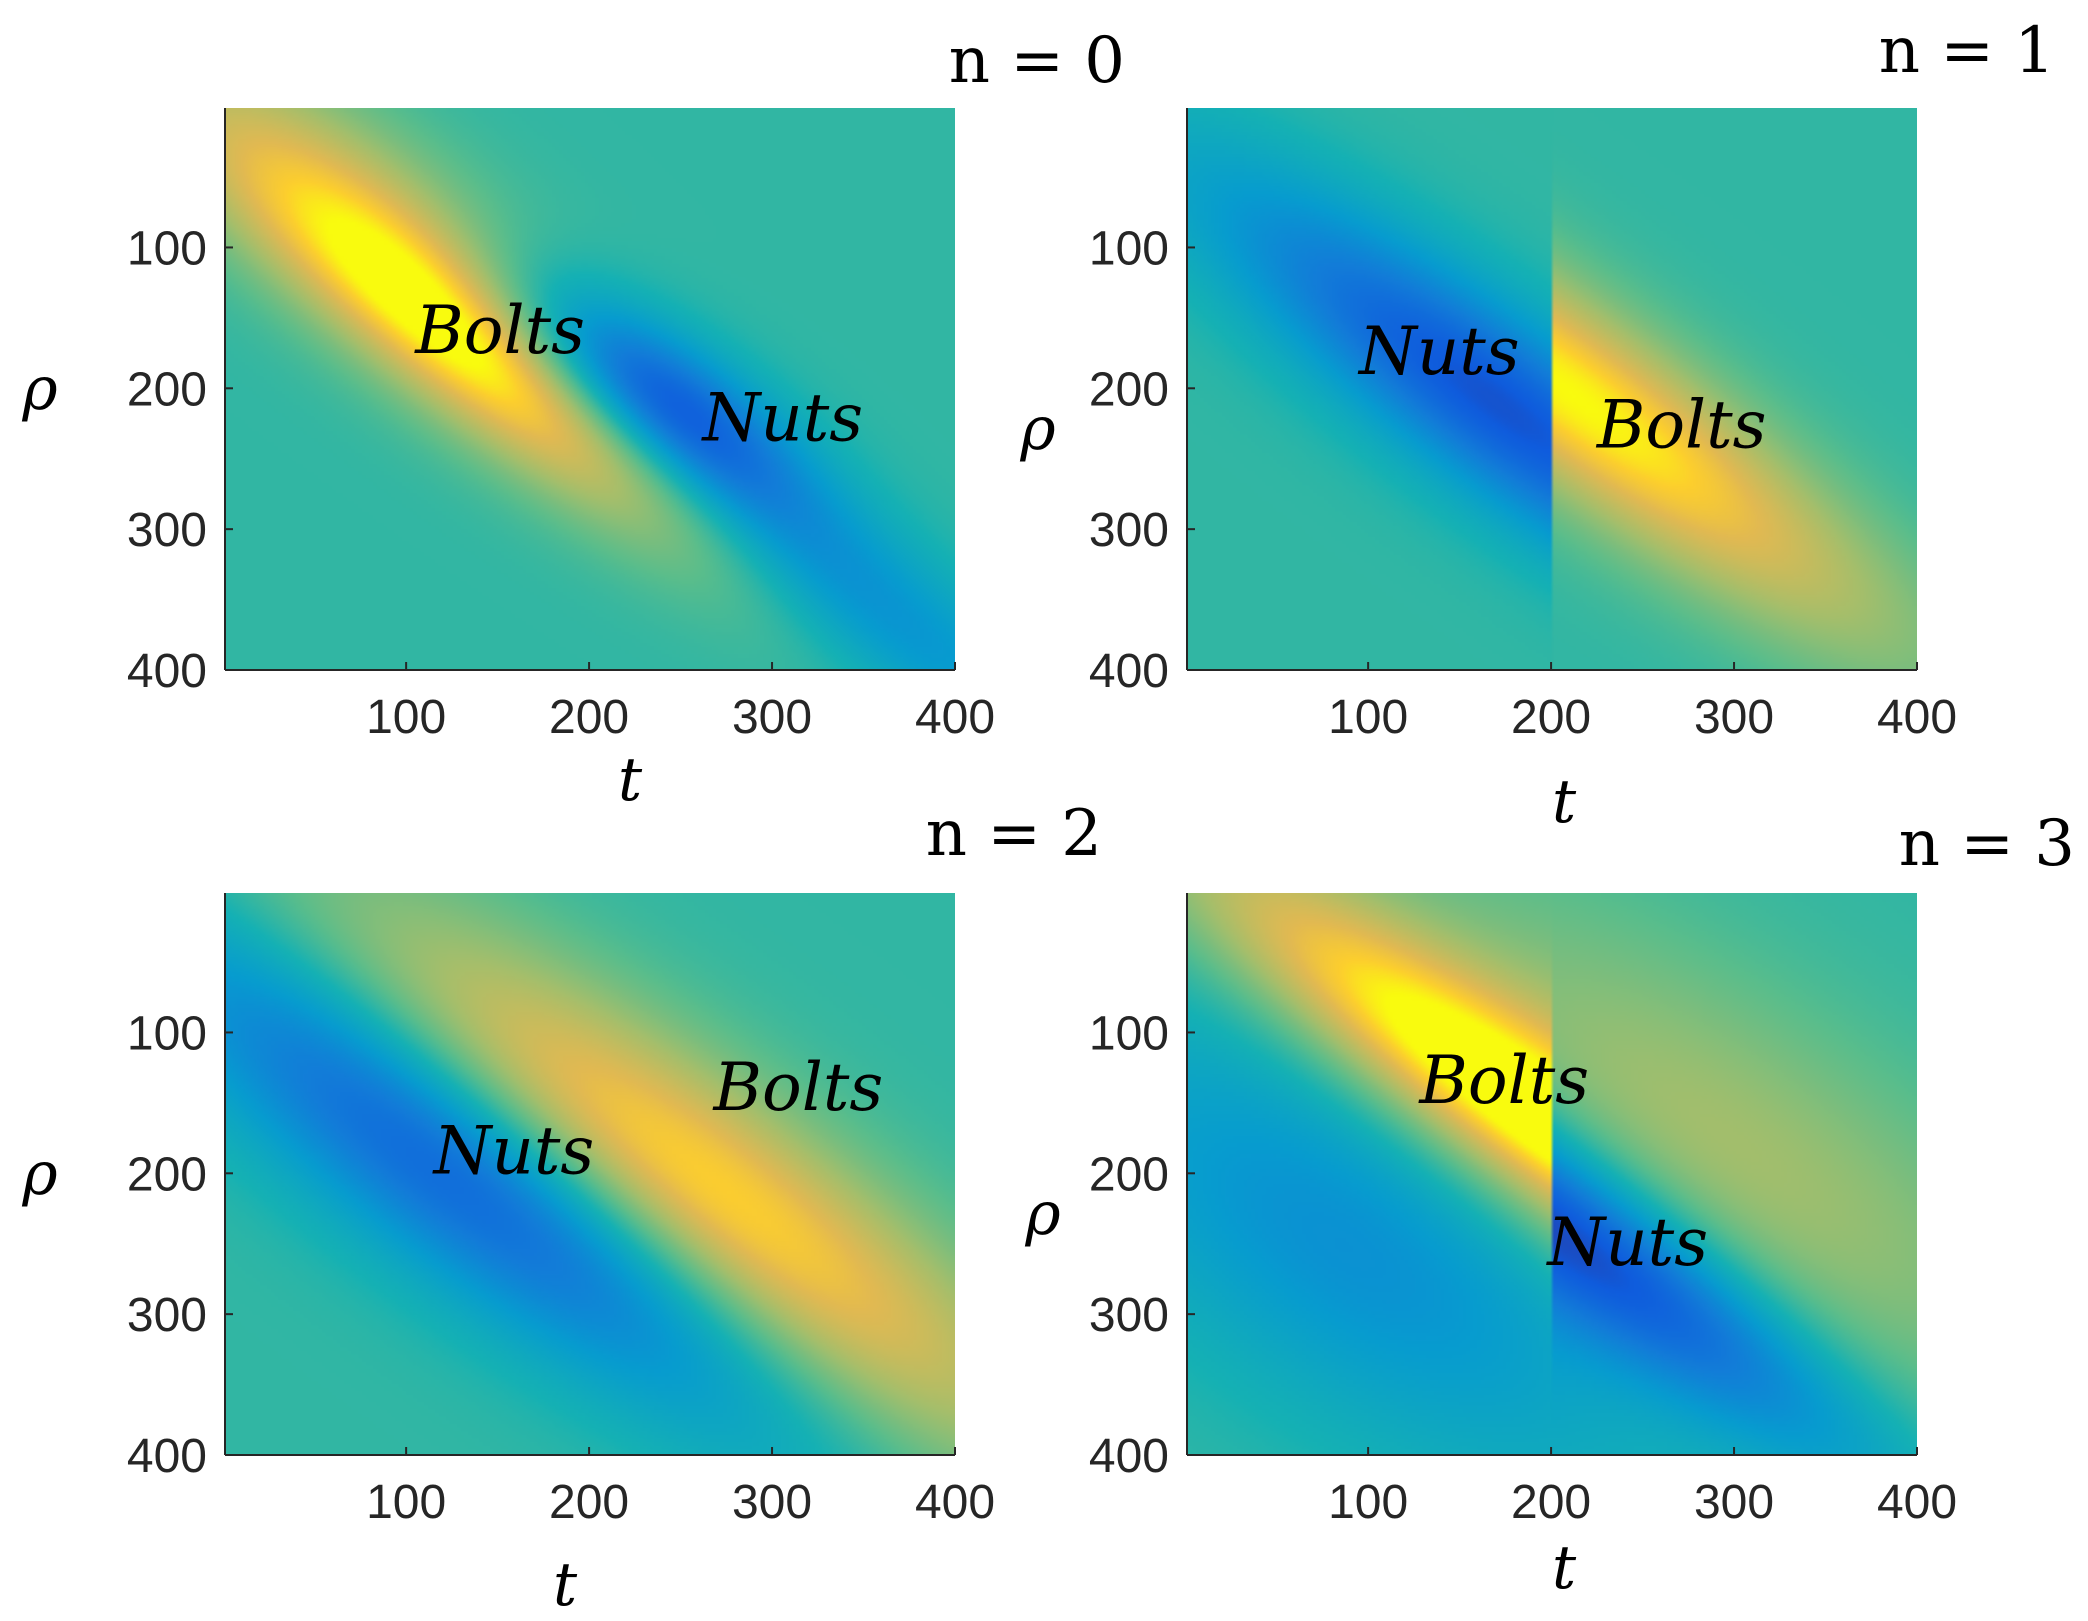 Image resolution: width=2088 pixels, height=1621 pixels. What do you see at coordinates (1987, 844) in the screenshot?
I see `panel-title: n = 3` at bounding box center [1987, 844].